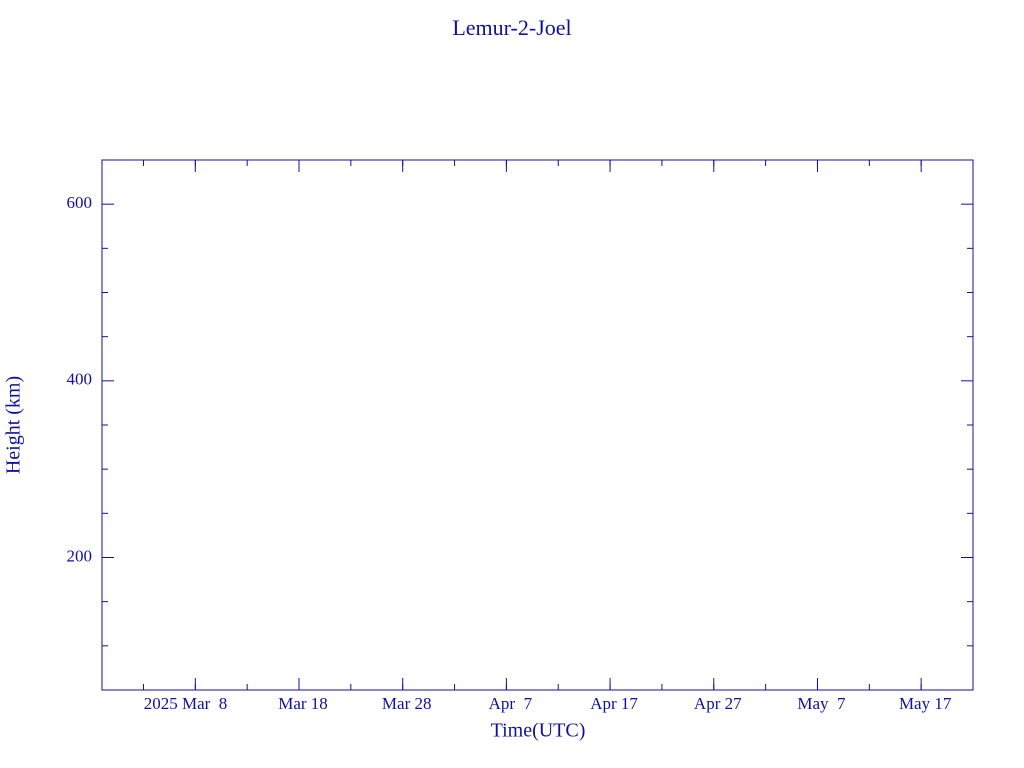  I want to click on x-tick-label: Mar 28, so click(407, 703).